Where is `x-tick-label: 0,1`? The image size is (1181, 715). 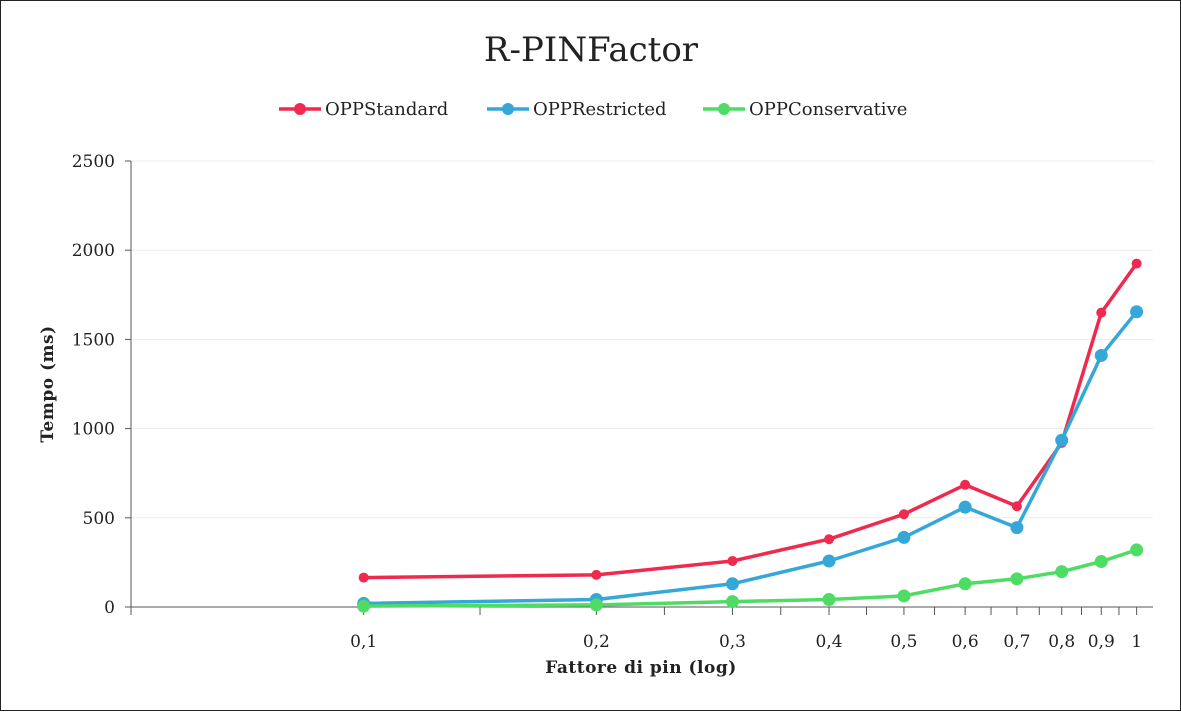
x-tick-label: 0,1 is located at coordinates (363, 642).